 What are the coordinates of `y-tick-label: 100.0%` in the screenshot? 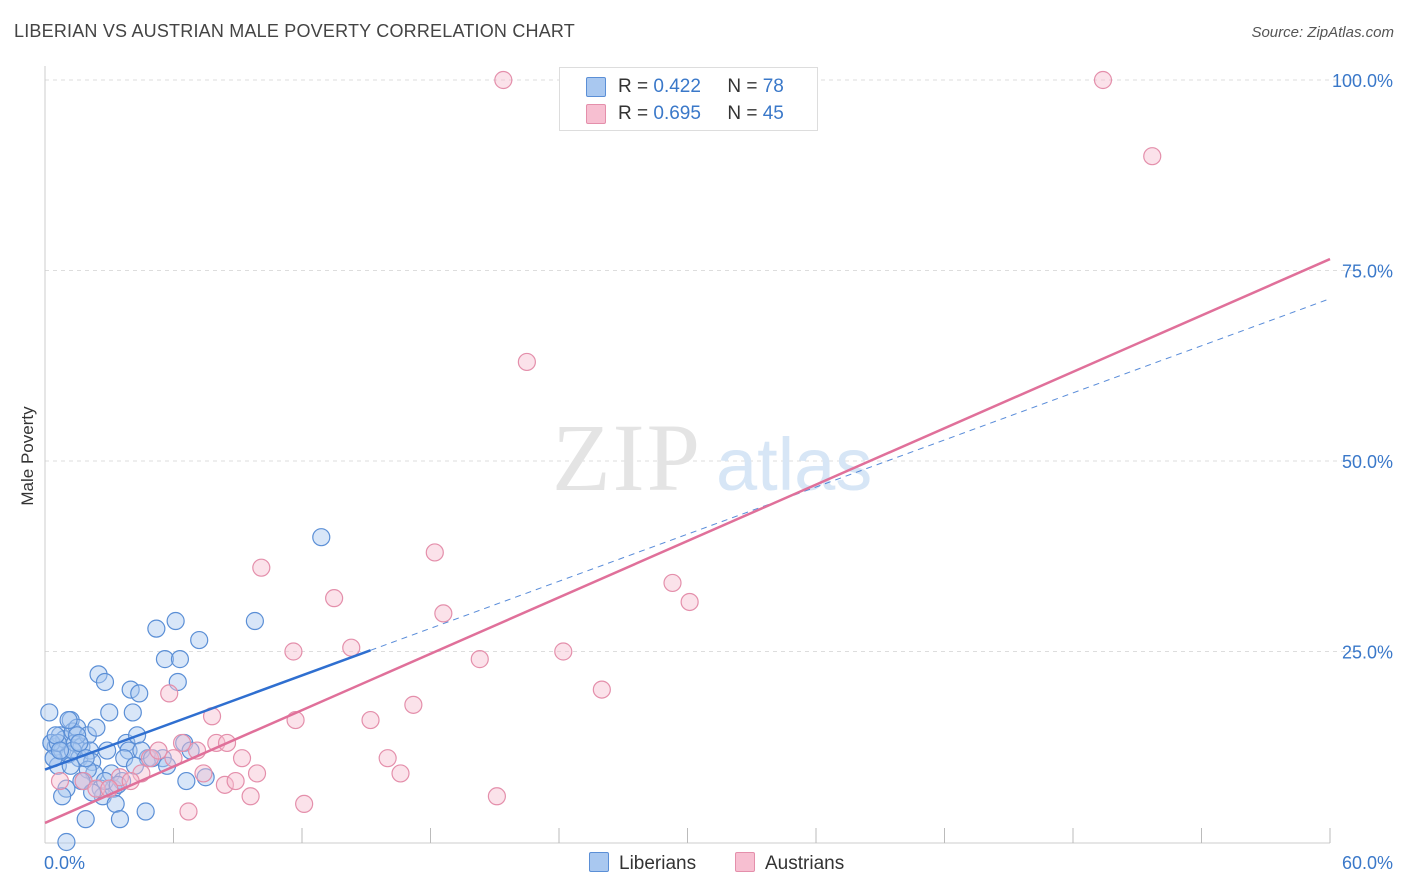 It's located at (1362, 81).